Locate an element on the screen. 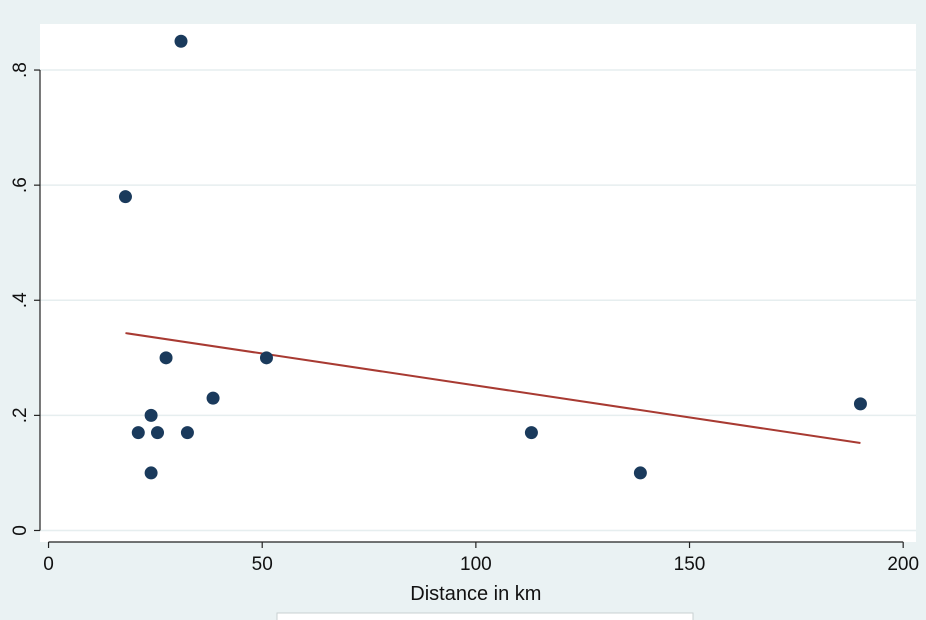  x-tick-label: 100 is located at coordinates (476, 564).